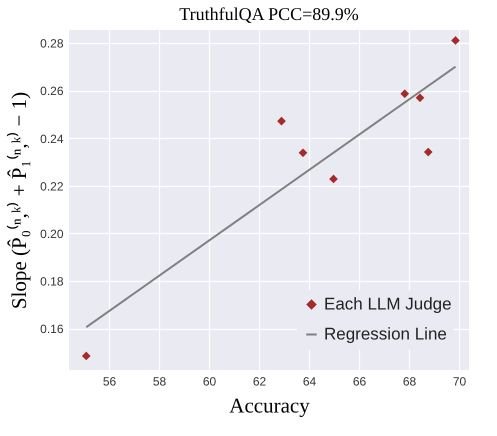 The width and height of the screenshot is (497, 436). I want to click on x-tick-label: 62, so click(259, 381).